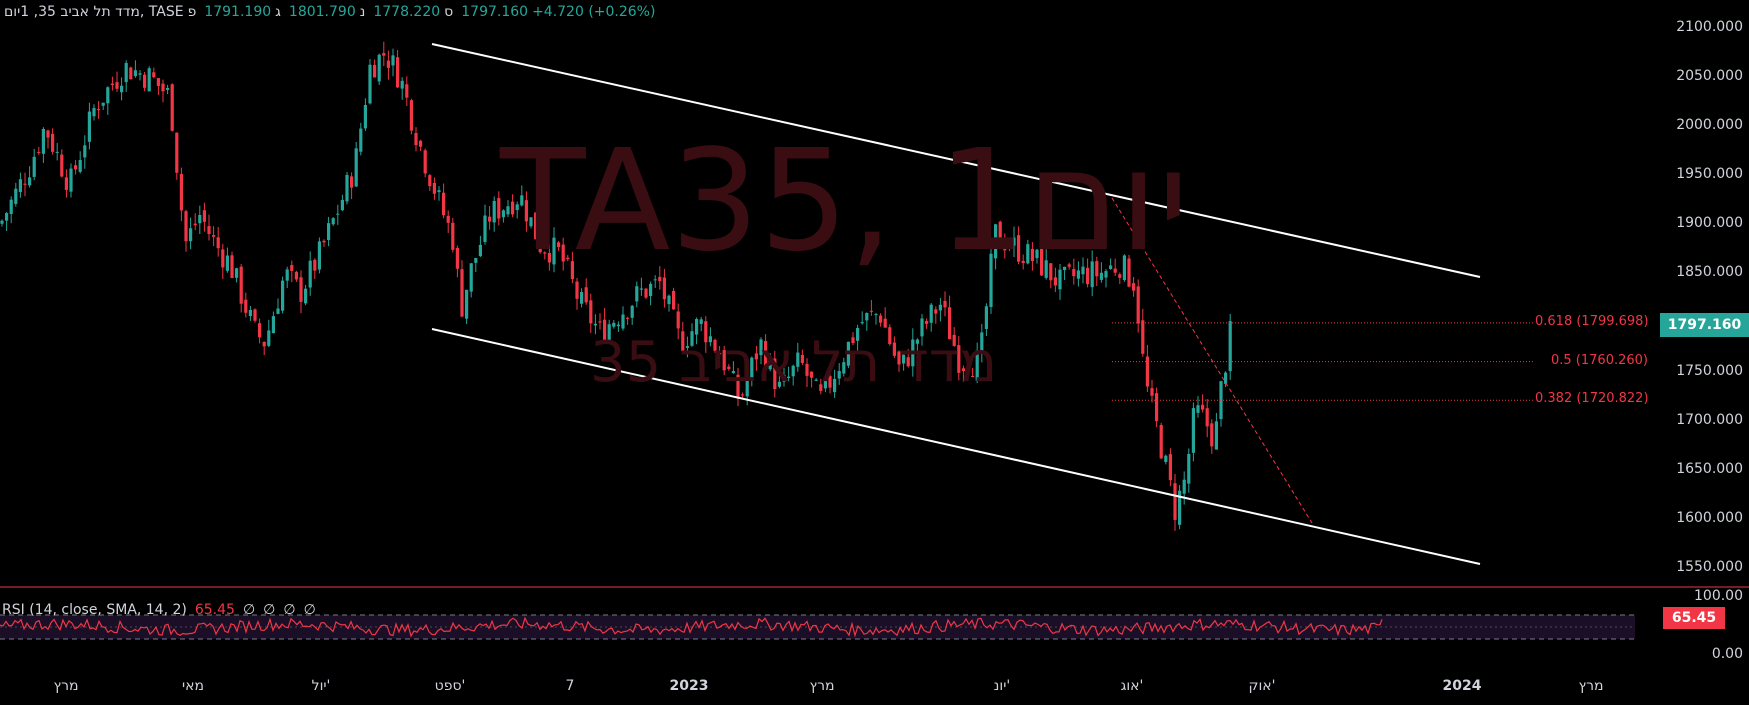 The width and height of the screenshot is (1749, 705). I want to click on symbol-title: מדד תל אביב 35, 1יום, TASE, so click(94, 12).